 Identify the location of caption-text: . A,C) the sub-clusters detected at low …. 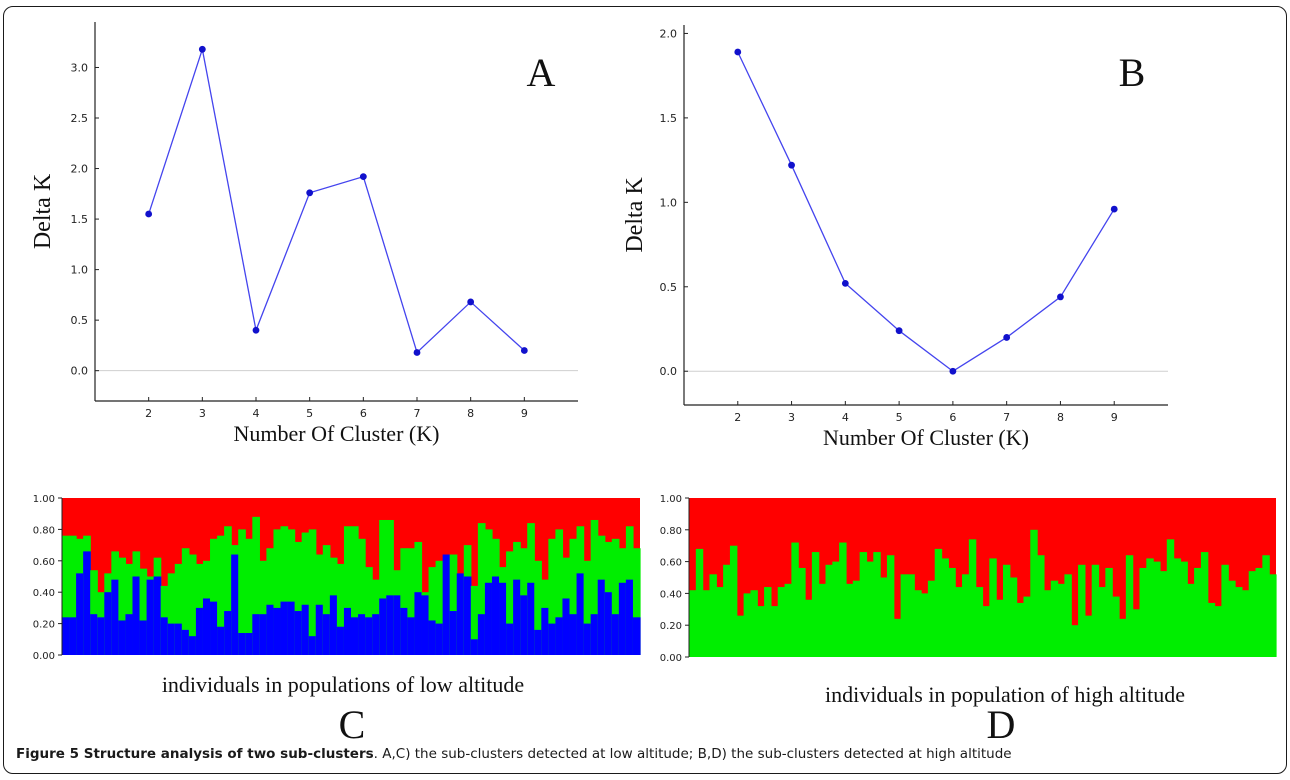
(692, 754).